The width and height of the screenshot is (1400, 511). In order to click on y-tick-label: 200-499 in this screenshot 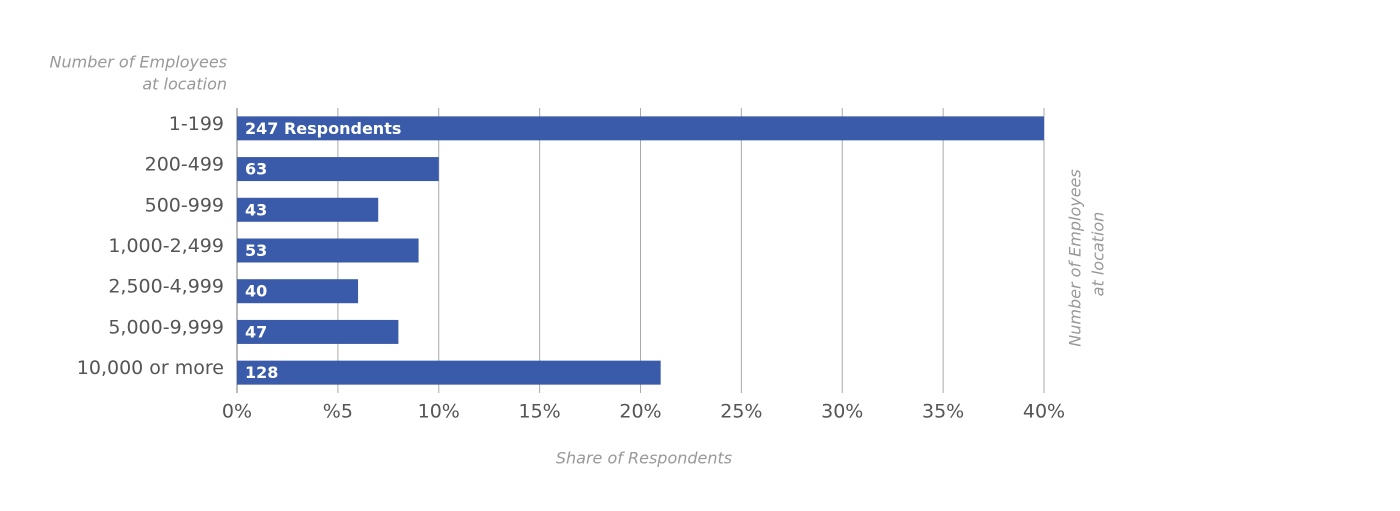, I will do `click(184, 165)`.